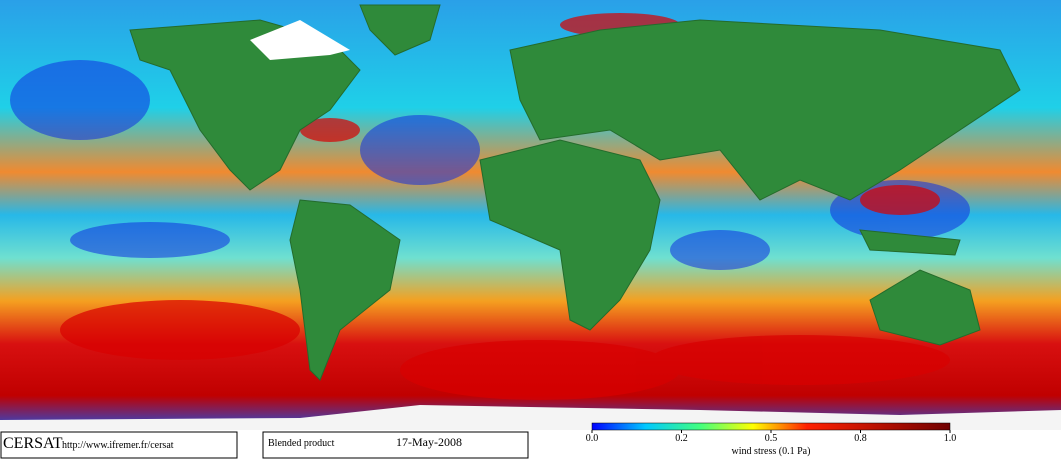  I want to click on colorbar, so click(771, 426).